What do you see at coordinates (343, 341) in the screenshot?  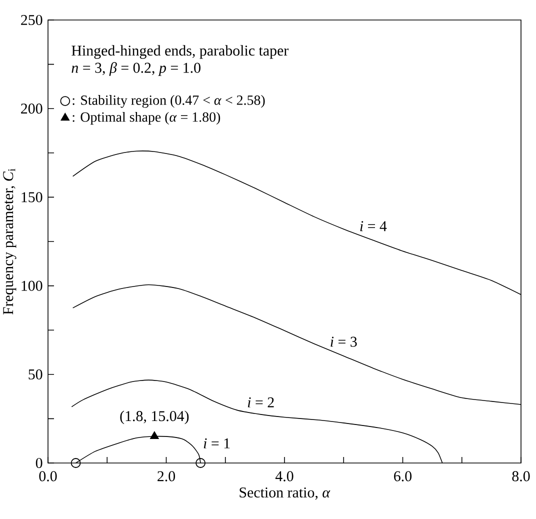 I see `series-label: i = 3` at bounding box center [343, 341].